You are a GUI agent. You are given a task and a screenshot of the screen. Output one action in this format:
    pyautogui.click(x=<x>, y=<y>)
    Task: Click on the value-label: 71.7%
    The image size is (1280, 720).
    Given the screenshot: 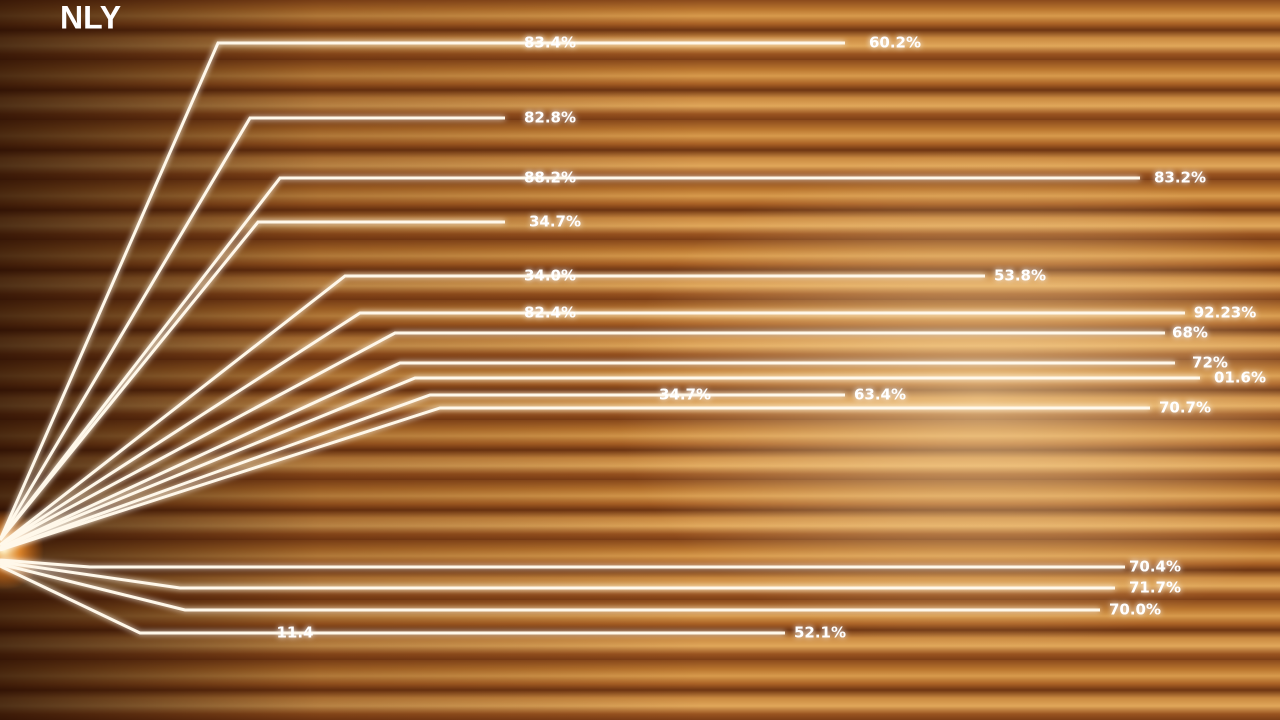 What is the action you would take?
    pyautogui.click(x=1155, y=588)
    